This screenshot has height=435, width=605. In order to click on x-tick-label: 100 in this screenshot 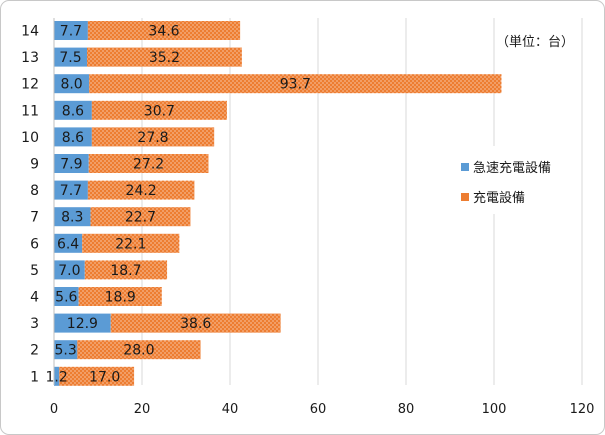, I will do `click(494, 409)`.